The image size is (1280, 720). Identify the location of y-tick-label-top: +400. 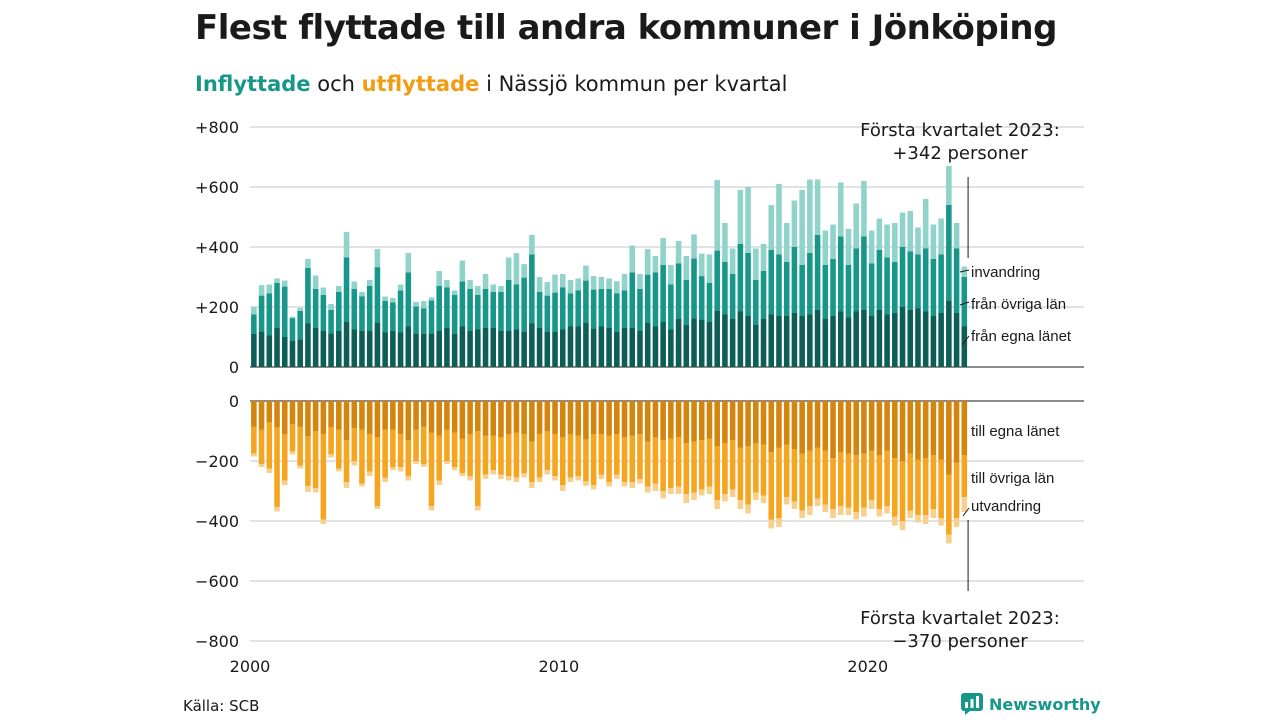
(217, 247).